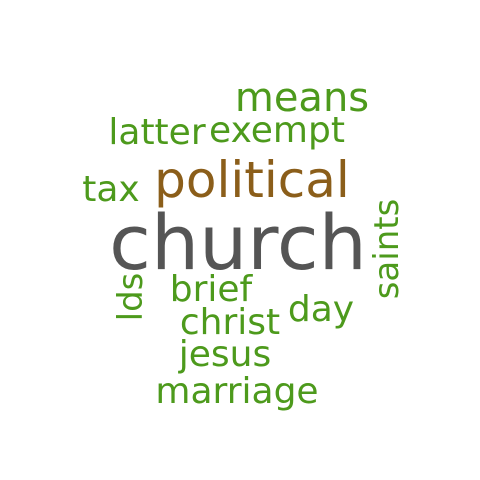 The image size is (480, 480). I want to click on word-latter: latter, so click(157, 132).